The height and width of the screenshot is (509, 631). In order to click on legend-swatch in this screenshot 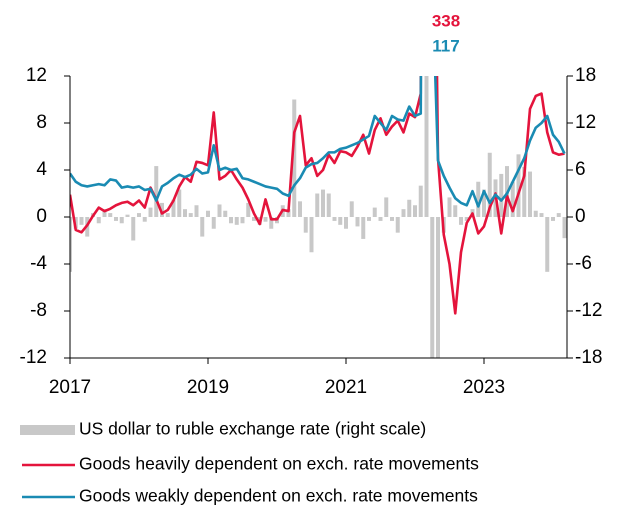, I will do `click(47, 430)`.